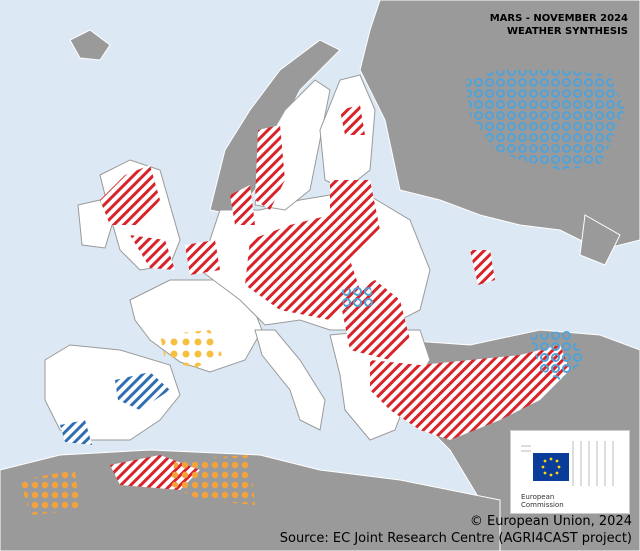 The image size is (640, 551). Describe the element at coordinates (550, 521) in the screenshot. I see `copyright: © European Union, 2024` at that location.